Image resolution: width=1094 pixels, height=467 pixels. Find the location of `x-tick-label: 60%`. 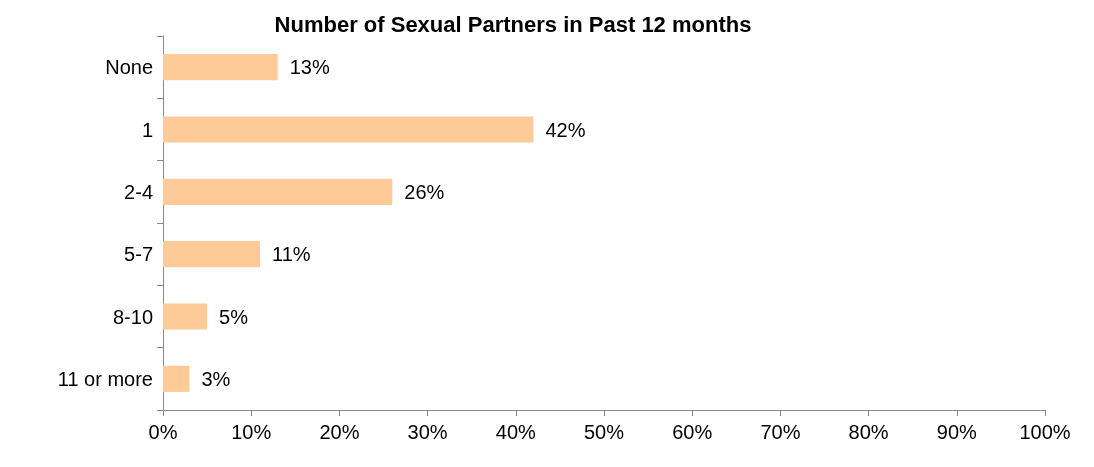

x-tick-label: 60% is located at coordinates (692, 432).